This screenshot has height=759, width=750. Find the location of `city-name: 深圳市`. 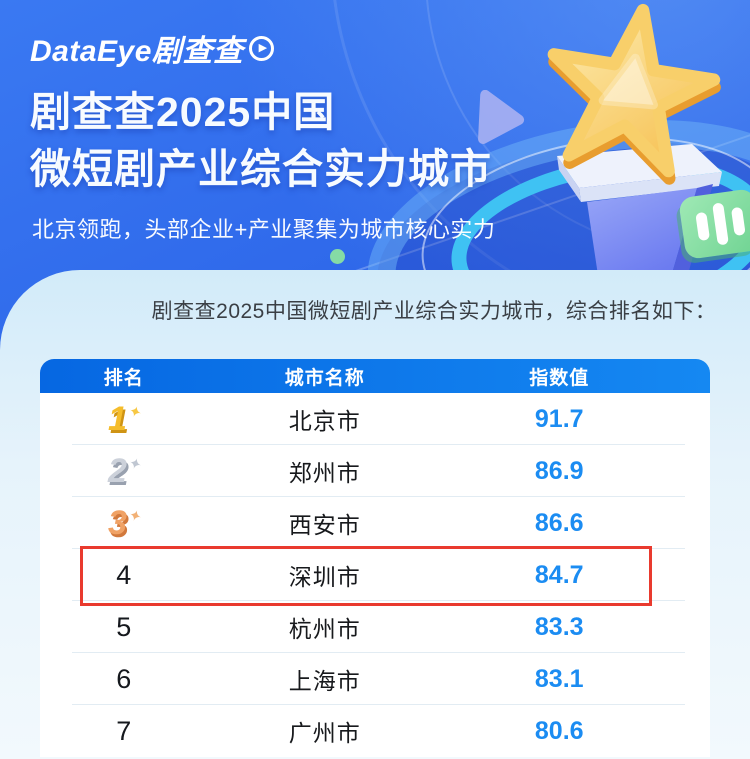

city-name: 深圳市 is located at coordinates (324, 577).